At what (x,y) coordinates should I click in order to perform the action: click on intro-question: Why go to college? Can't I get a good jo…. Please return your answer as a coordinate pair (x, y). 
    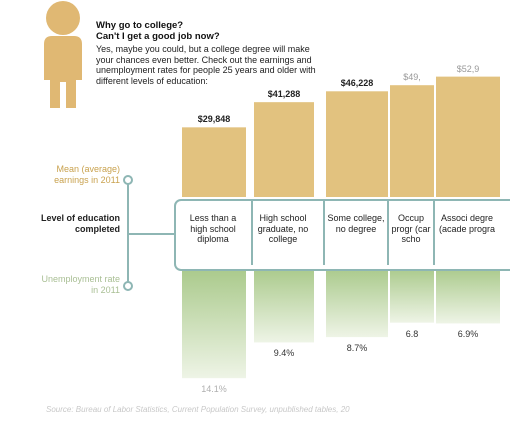
    Looking at the image, I should click on (206, 31).